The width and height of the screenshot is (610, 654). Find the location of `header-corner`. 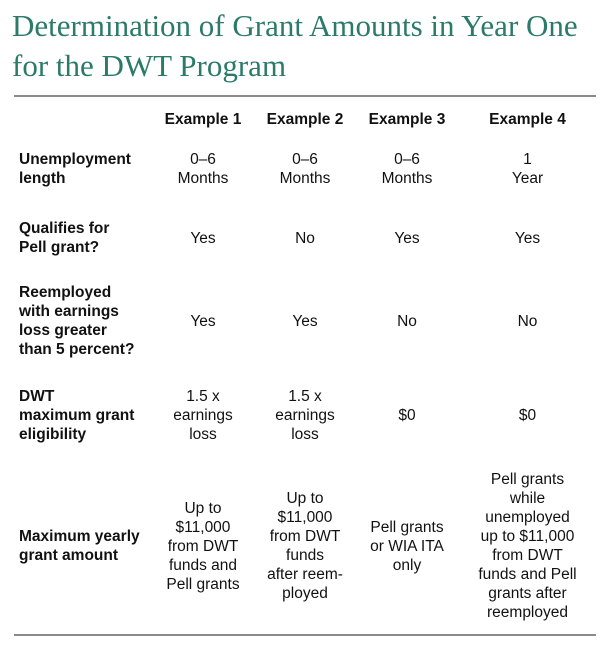

header-corner is located at coordinates (82, 119).